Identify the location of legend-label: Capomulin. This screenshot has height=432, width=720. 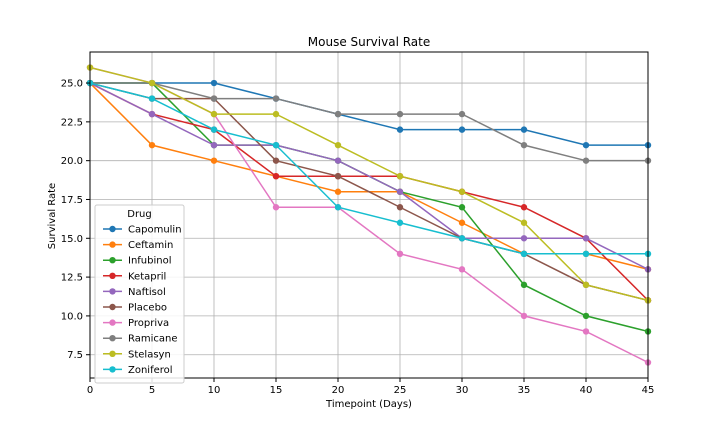
(155, 230).